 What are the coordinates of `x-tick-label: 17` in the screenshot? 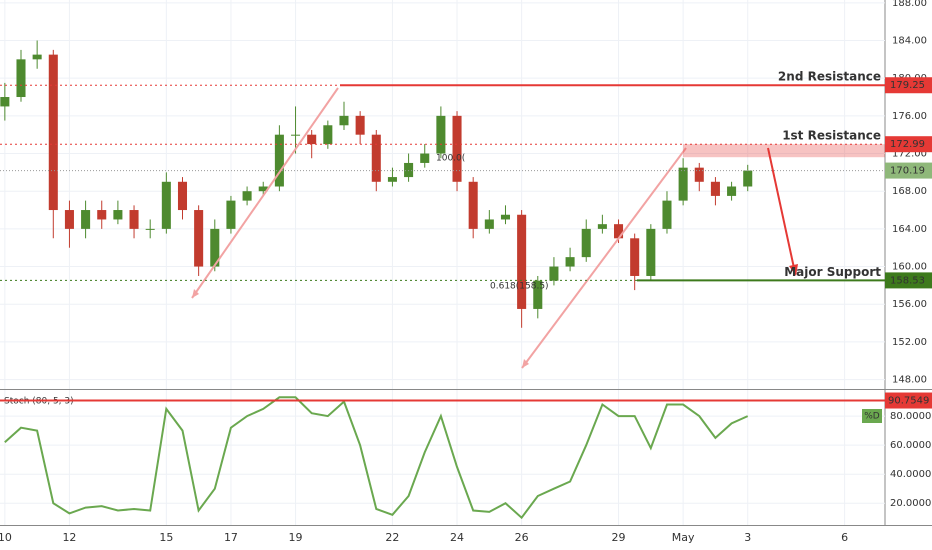 It's located at (231, 537).